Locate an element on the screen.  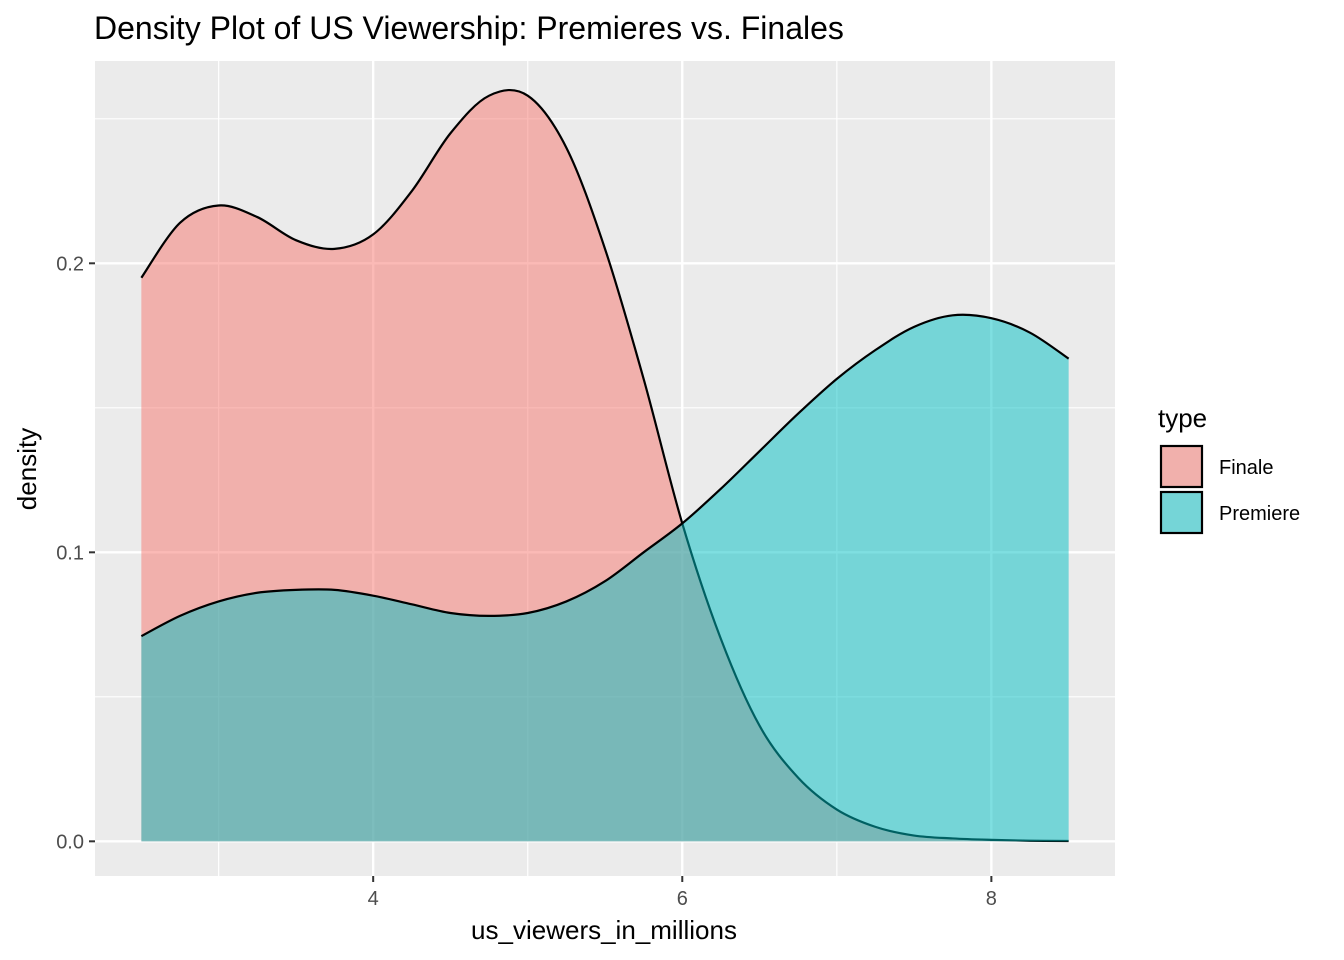
legend-key-finale is located at coordinates (1181, 466).